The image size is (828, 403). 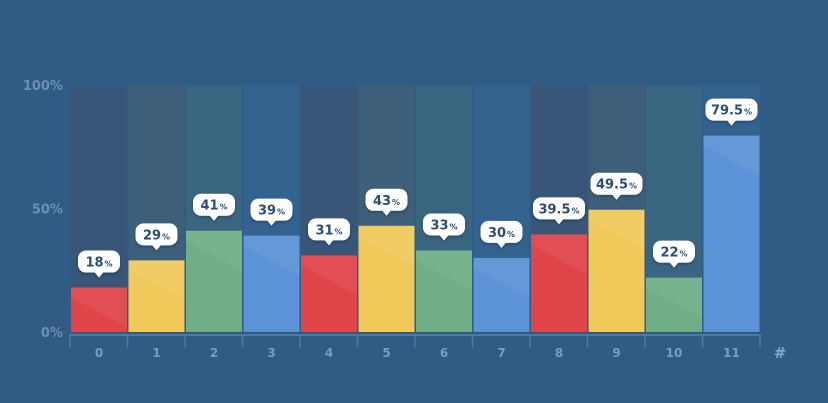 I want to click on data-label-2: 41%, so click(x=213, y=206).